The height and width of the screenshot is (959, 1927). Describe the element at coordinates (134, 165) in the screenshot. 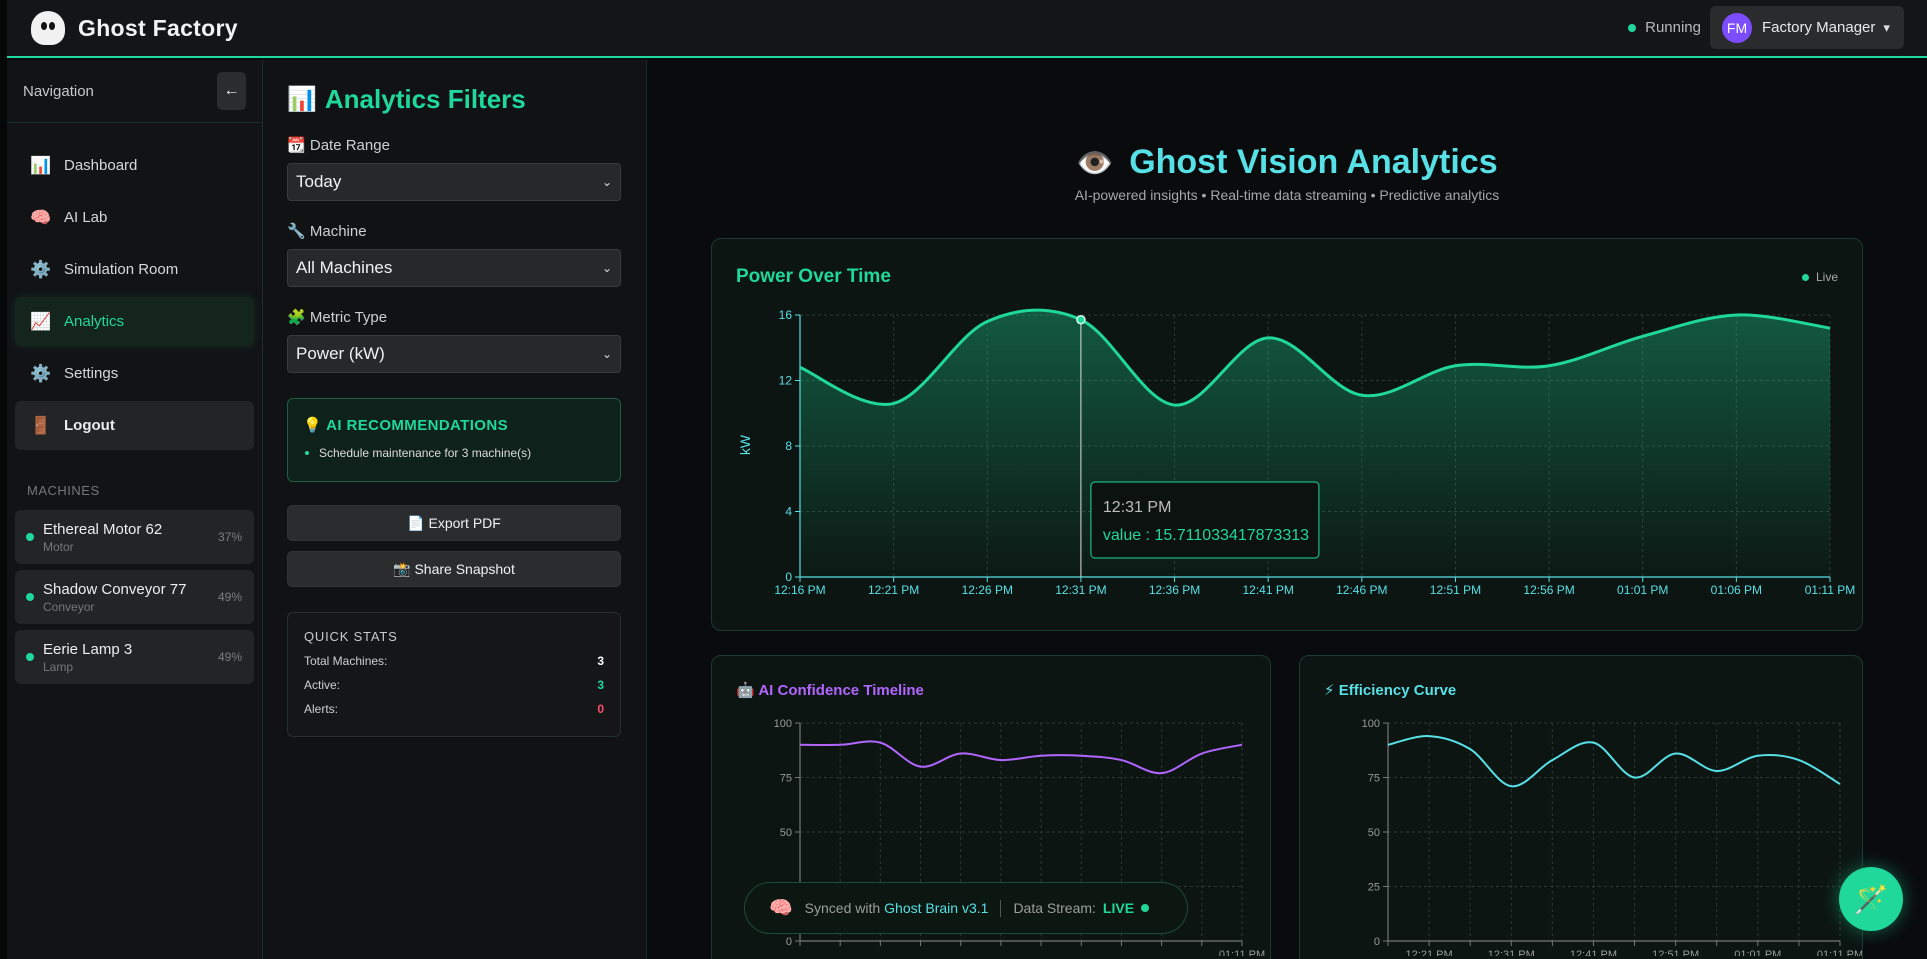

I see `sidebar-item-dashboard: 📊 Dashboard` at that location.